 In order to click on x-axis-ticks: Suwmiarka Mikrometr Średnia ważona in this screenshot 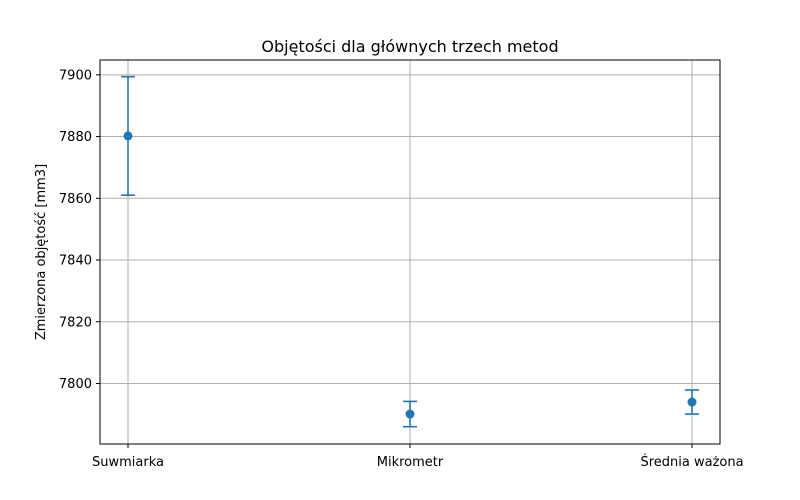, I will do `click(418, 457)`.